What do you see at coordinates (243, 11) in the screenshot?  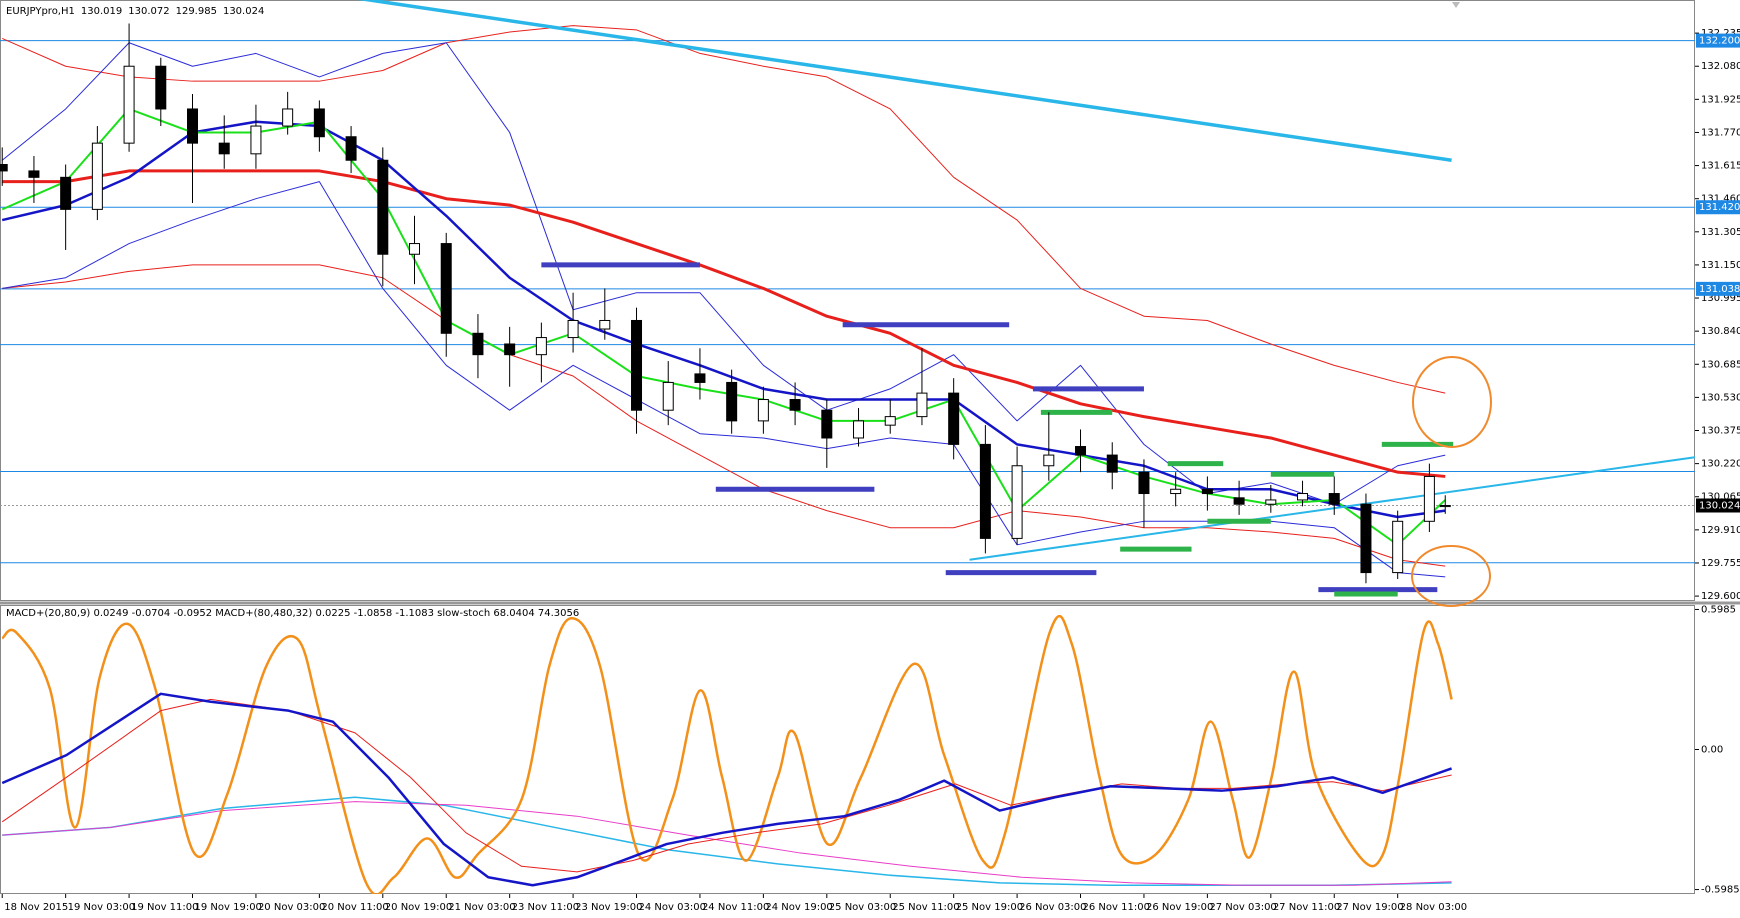 I see `header-text: 130.024` at bounding box center [243, 11].